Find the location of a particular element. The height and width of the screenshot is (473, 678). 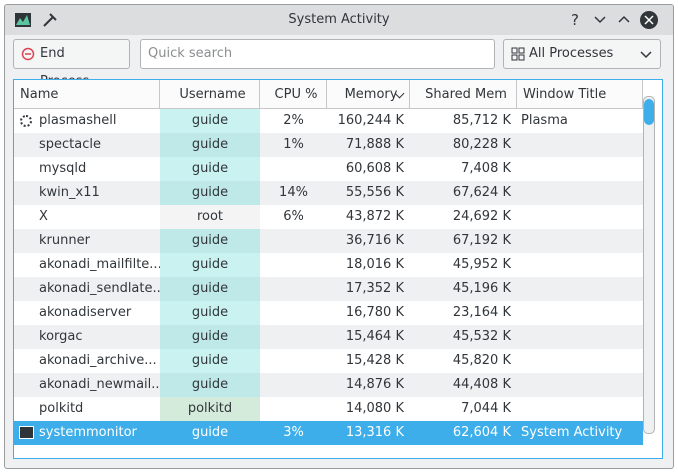

column-header: Username is located at coordinates (210, 94).